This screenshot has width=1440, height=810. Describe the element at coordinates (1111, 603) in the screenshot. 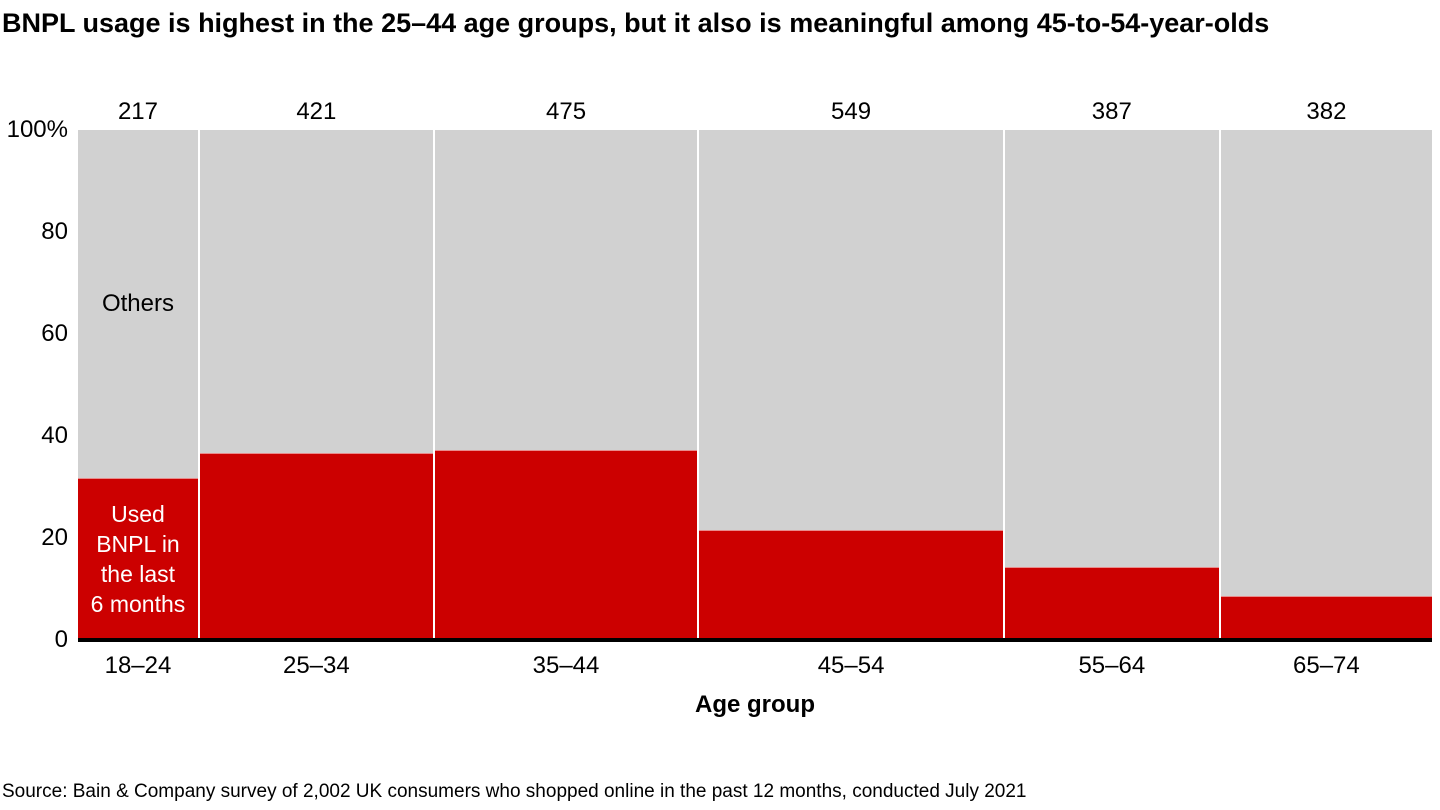

I see `segment-used-bnpl-55–64` at that location.